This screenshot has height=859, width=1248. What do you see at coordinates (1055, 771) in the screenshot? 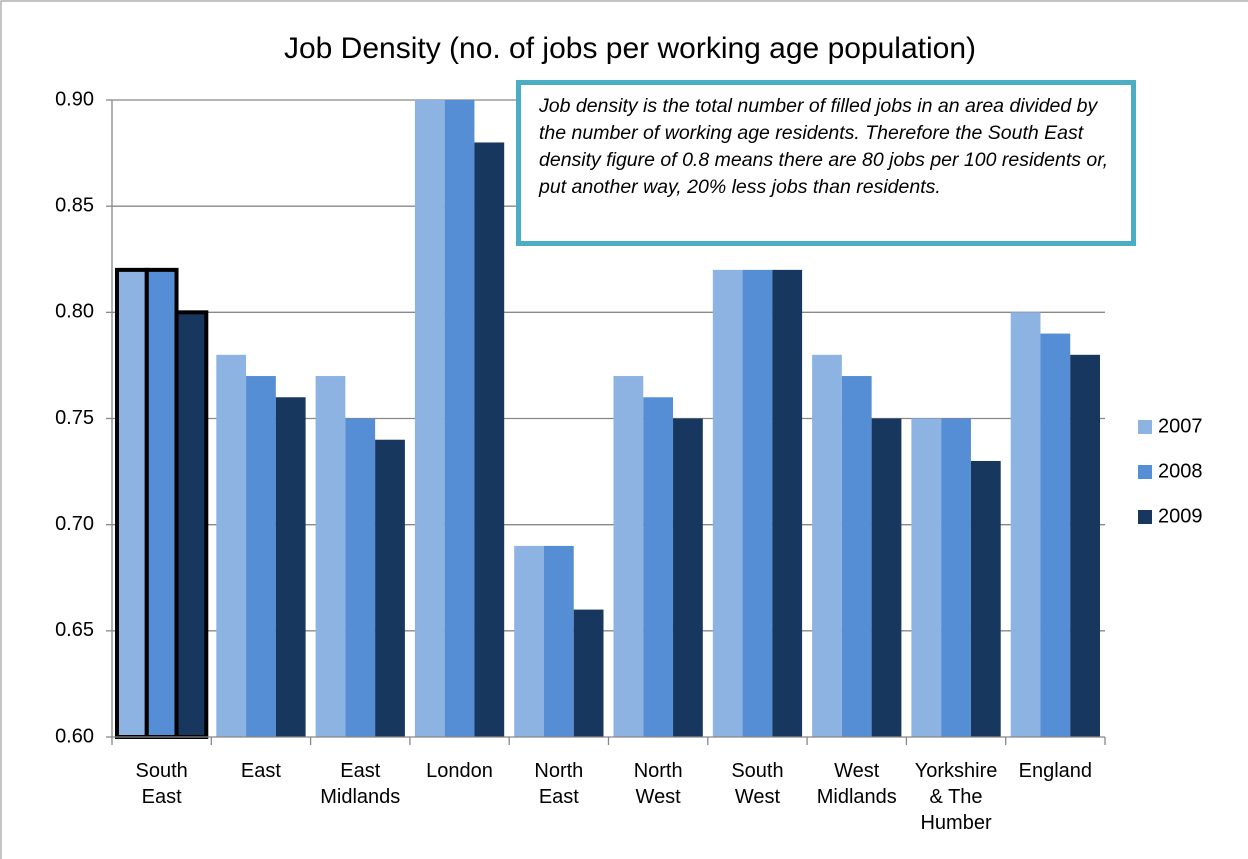
I see `x-tick-label: England` at bounding box center [1055, 771].